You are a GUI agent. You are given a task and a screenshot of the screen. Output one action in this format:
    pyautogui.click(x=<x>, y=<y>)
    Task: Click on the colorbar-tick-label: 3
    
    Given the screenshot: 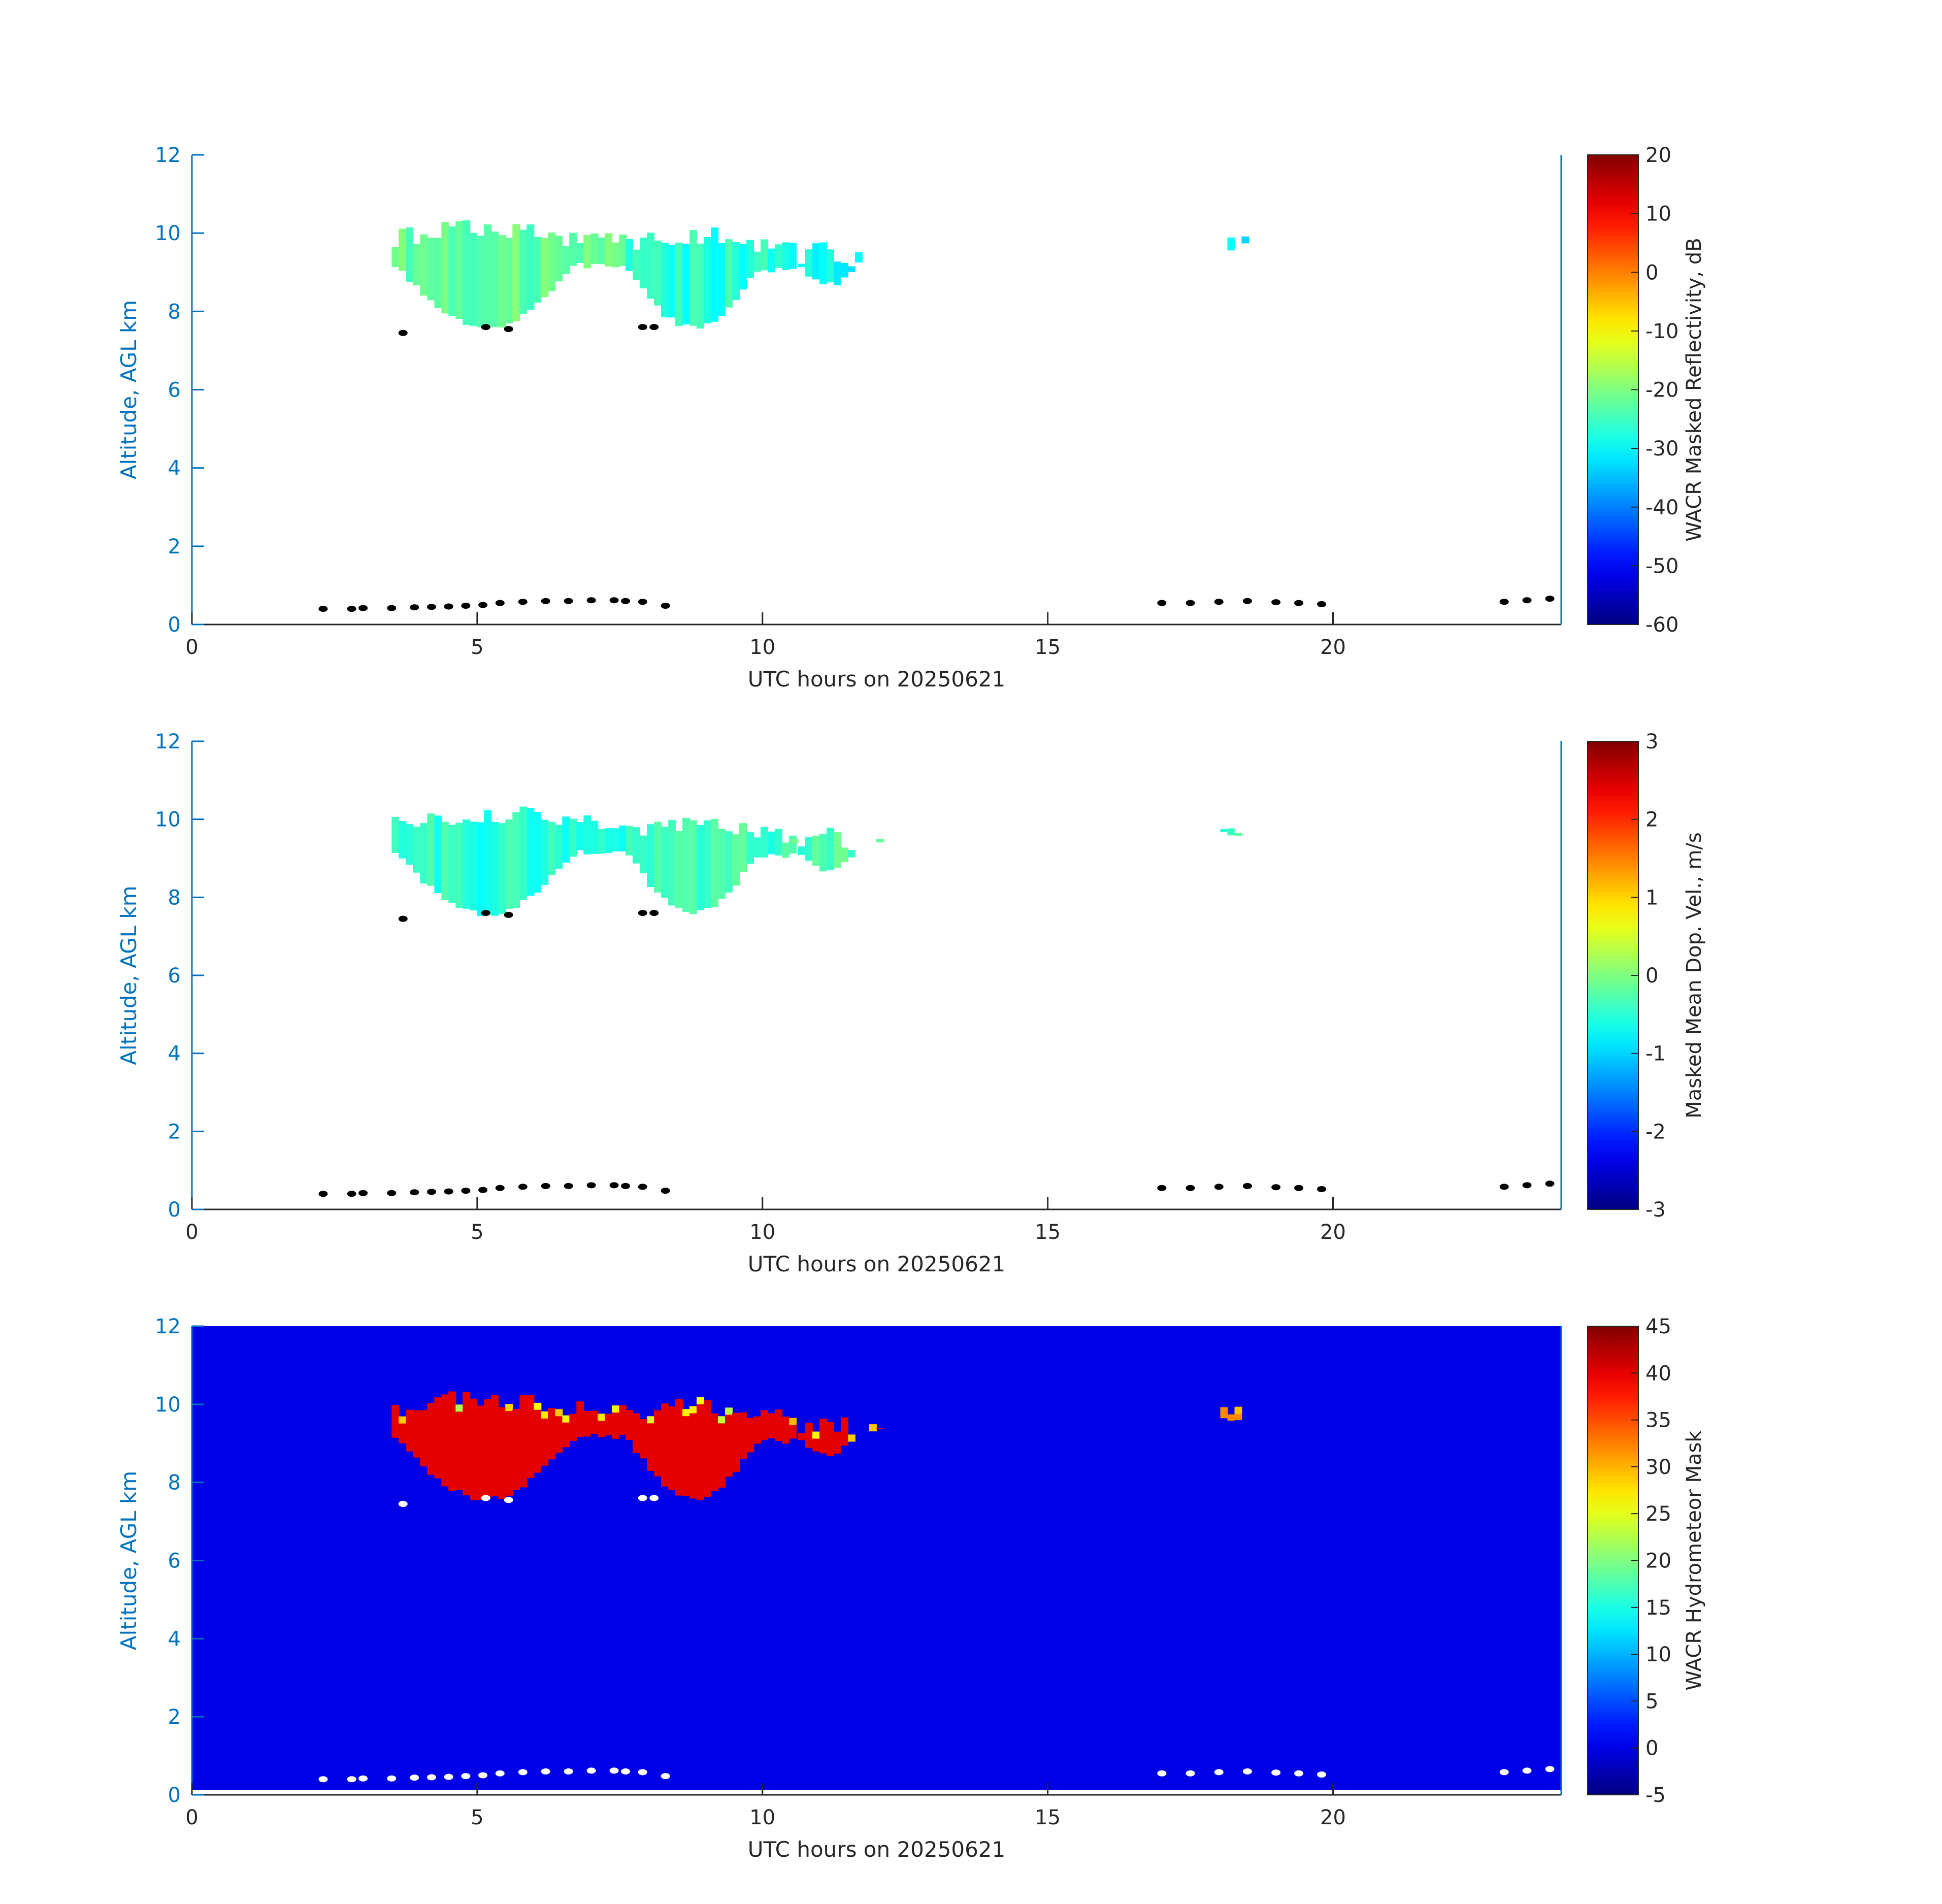 What is the action you would take?
    pyautogui.click(x=1651, y=742)
    